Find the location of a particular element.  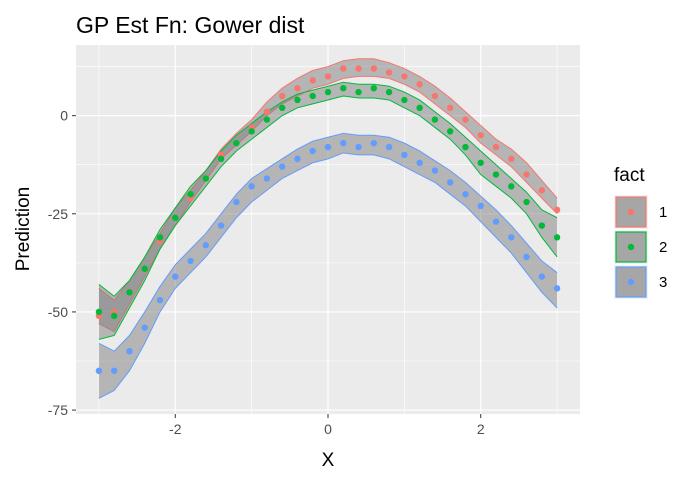

x-tick-label: 2 is located at coordinates (481, 429).